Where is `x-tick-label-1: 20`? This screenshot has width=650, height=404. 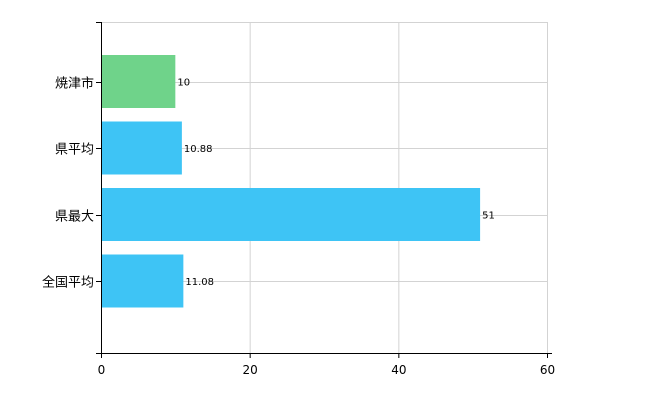 x-tick-label-1: 20 is located at coordinates (250, 370).